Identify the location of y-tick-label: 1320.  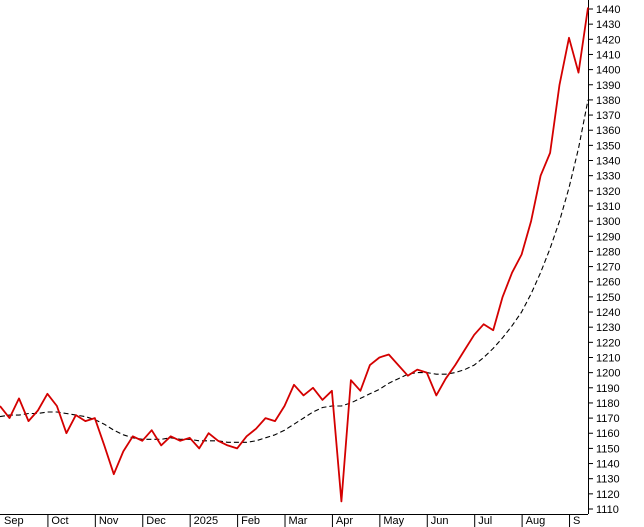
(608, 192).